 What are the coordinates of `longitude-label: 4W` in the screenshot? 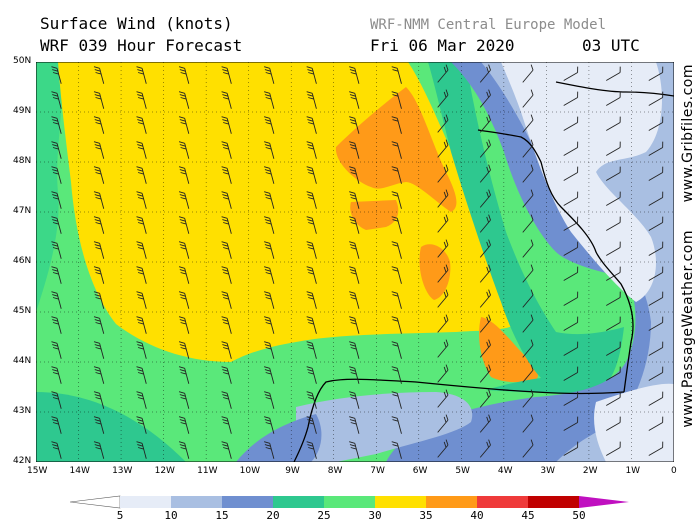 It's located at (505, 471).